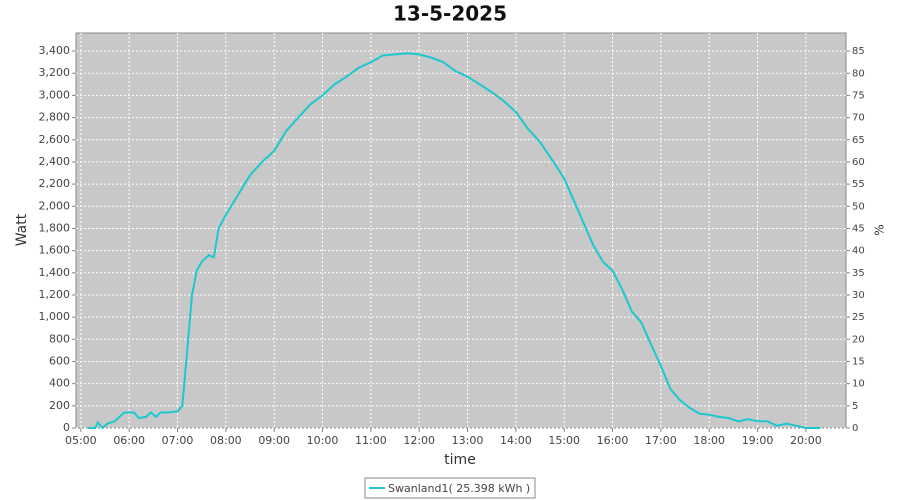  What do you see at coordinates (858, 384) in the screenshot?
I see `y2-tick-label: 10` at bounding box center [858, 384].